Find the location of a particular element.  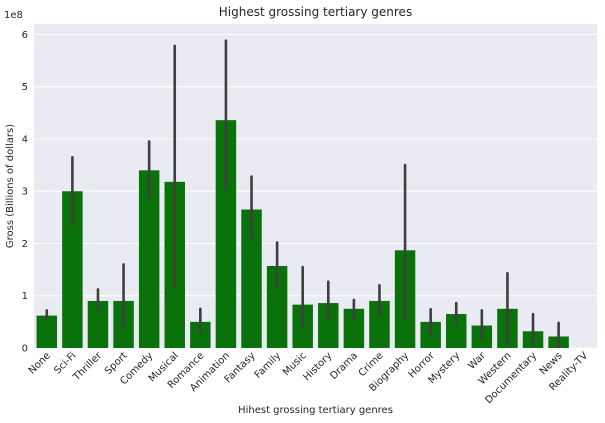

x-axis-label: Hihest grossing tertiary genres is located at coordinates (315, 410).